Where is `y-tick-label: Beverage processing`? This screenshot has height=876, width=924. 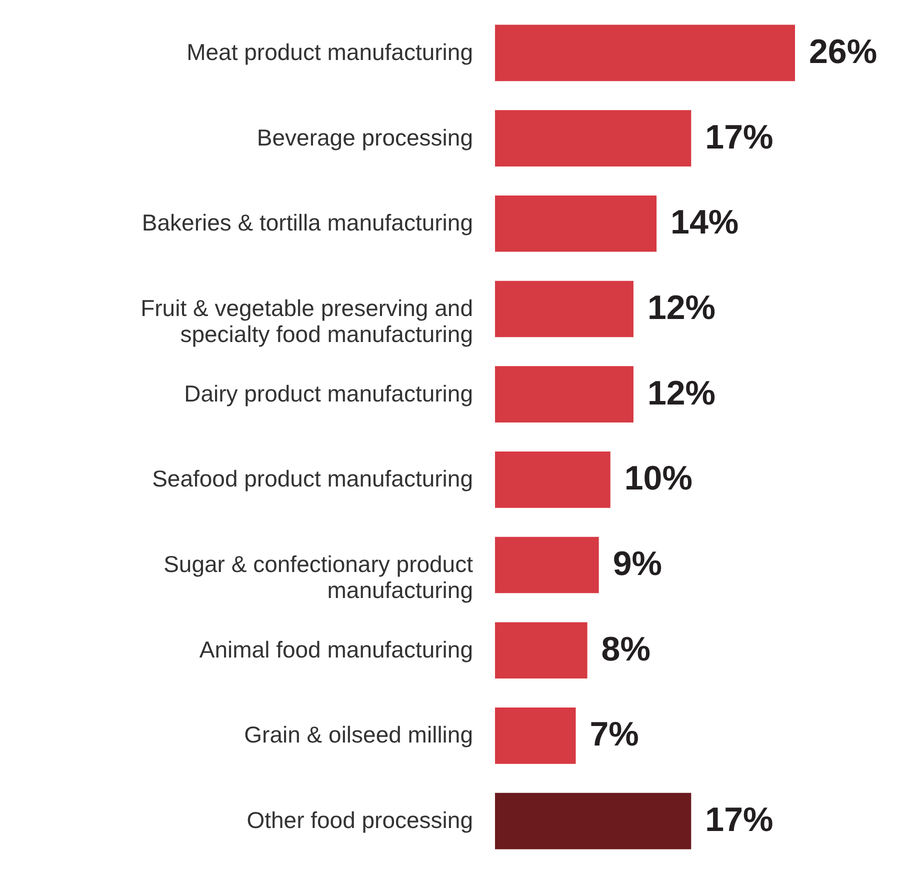
y-tick-label: Beverage processing is located at coordinates (364, 137).